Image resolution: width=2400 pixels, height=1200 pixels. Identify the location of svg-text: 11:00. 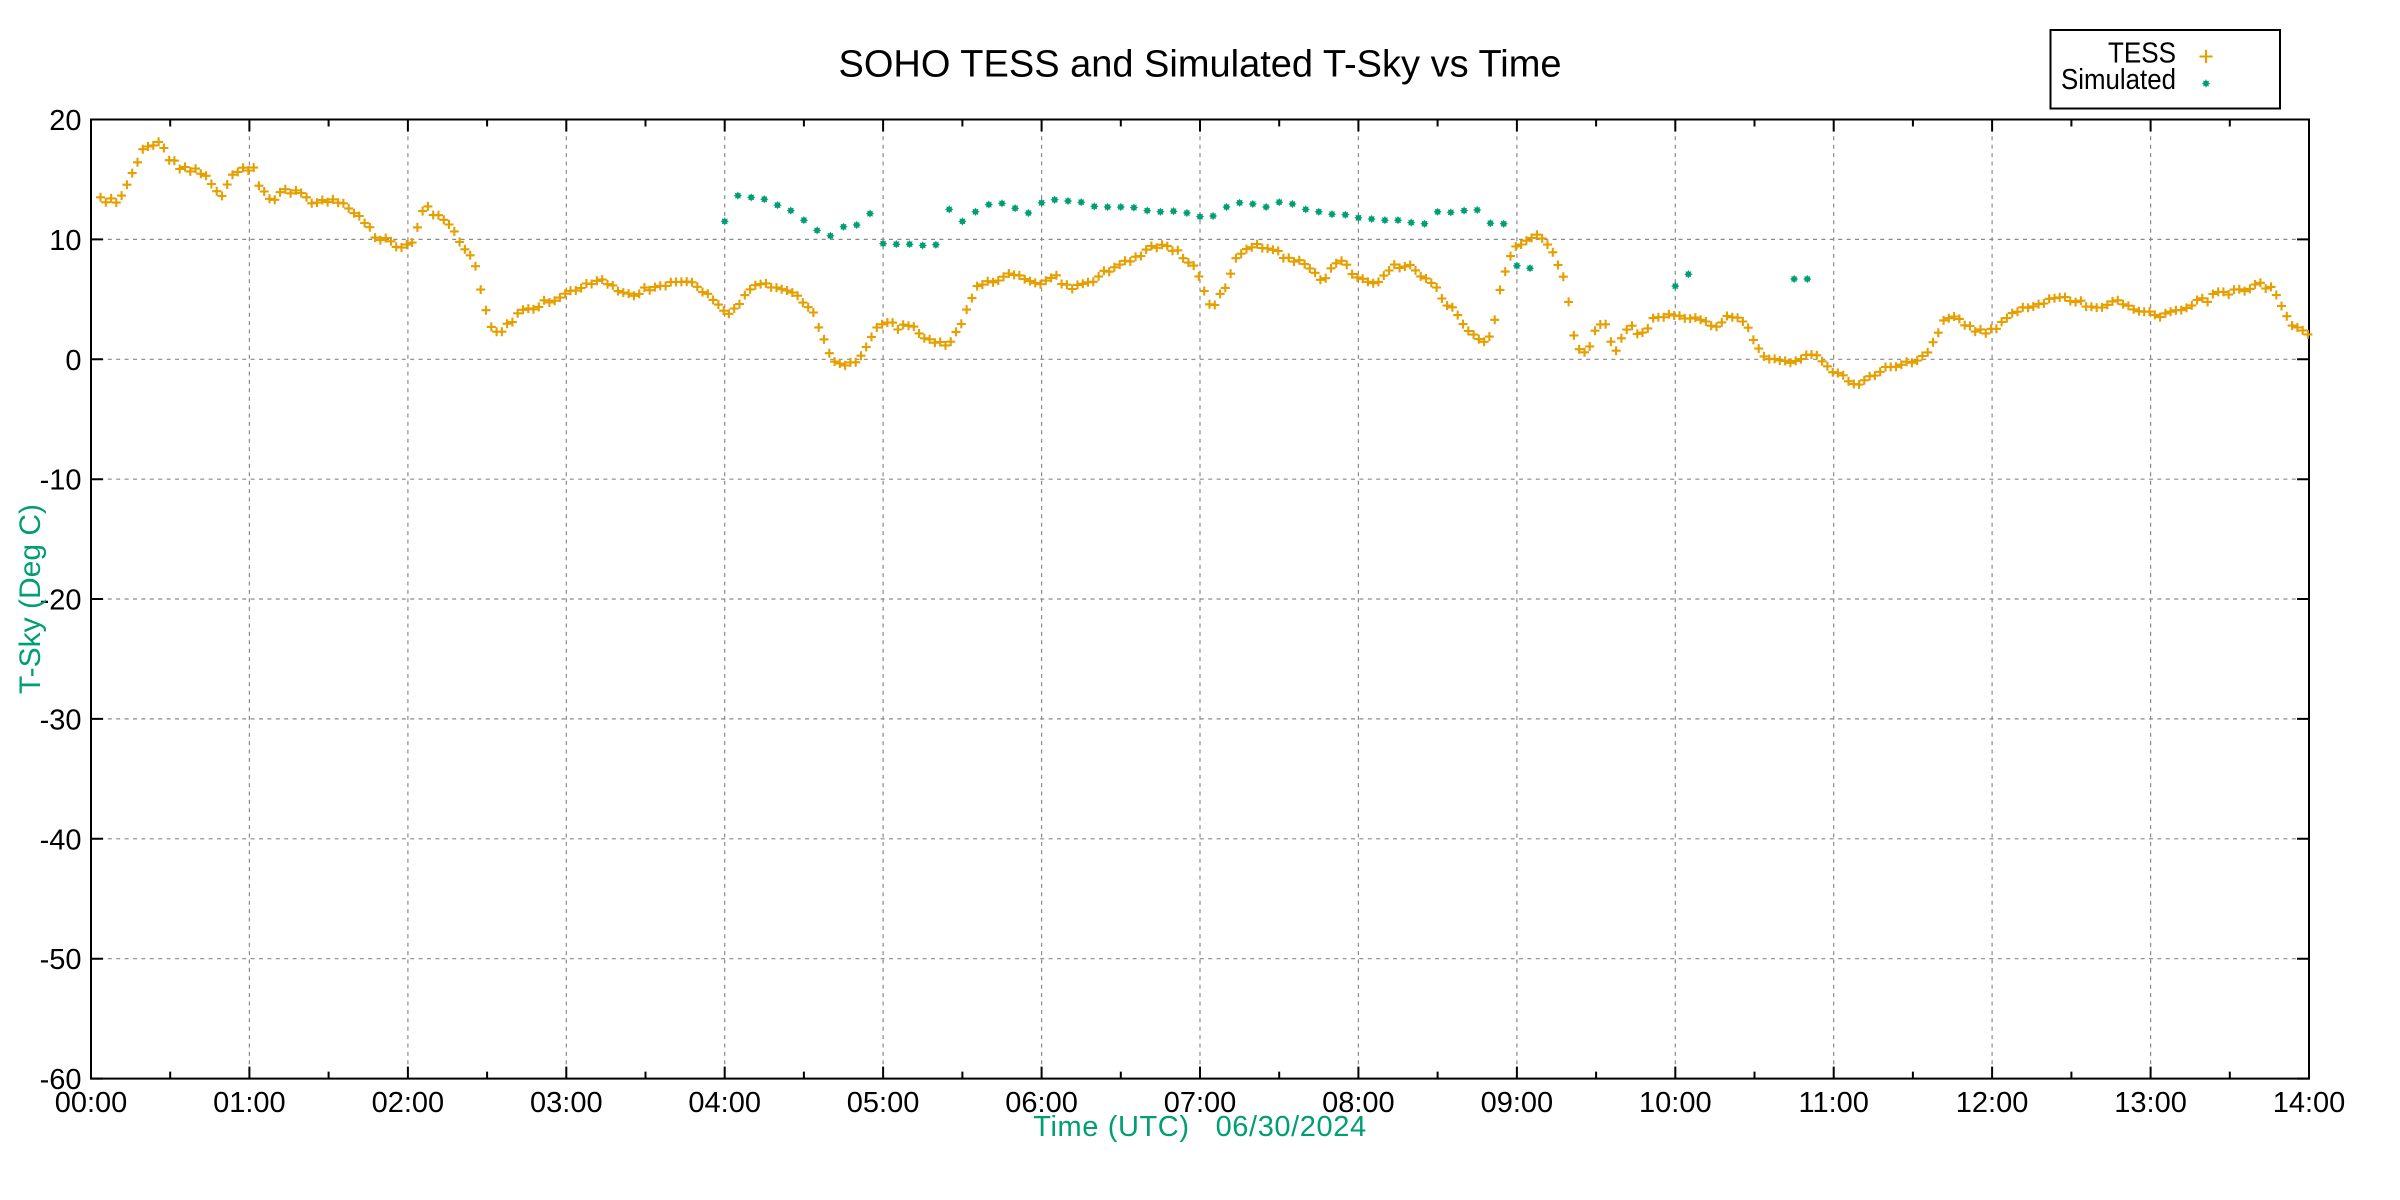
(1833, 1103).